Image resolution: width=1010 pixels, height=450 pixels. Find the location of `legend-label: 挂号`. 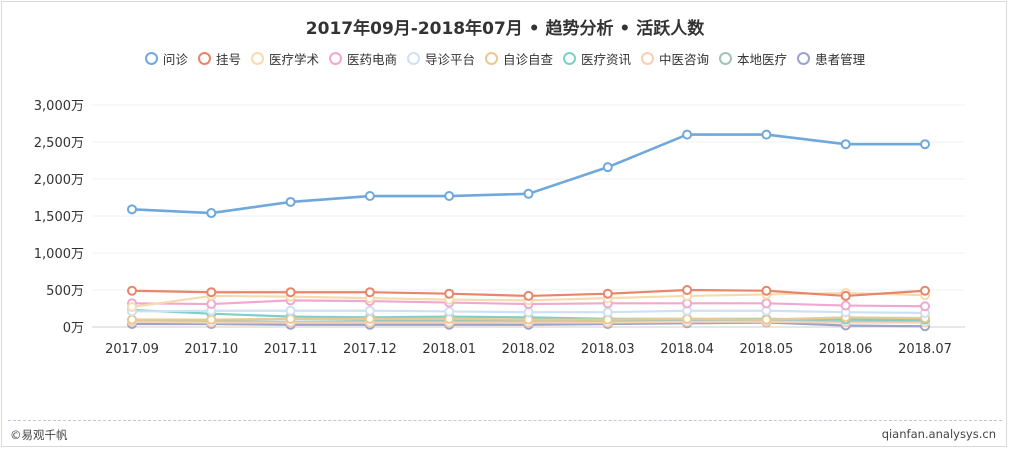

legend-label: 挂号 is located at coordinates (228, 59).